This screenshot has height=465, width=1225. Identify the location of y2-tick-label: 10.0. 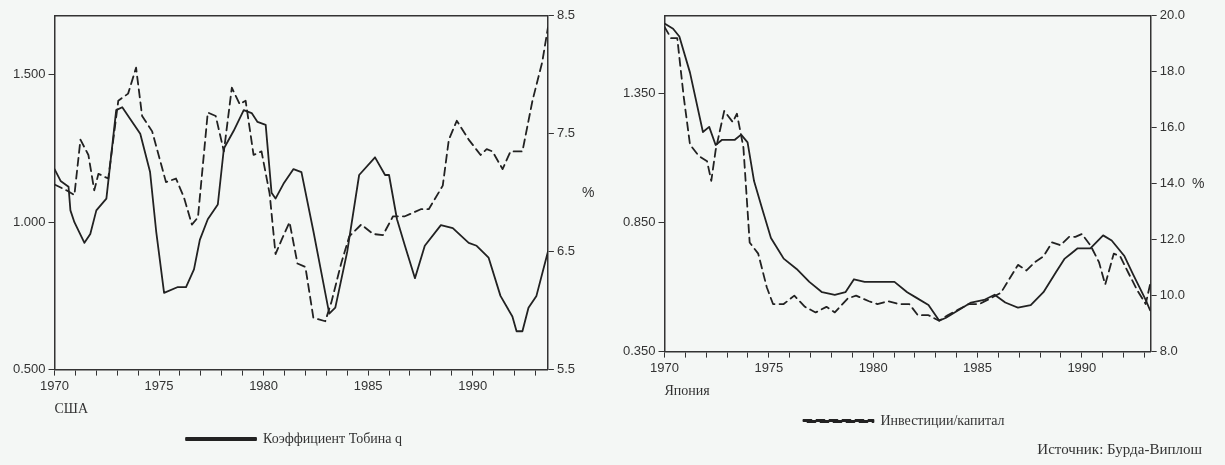
(1172, 295).